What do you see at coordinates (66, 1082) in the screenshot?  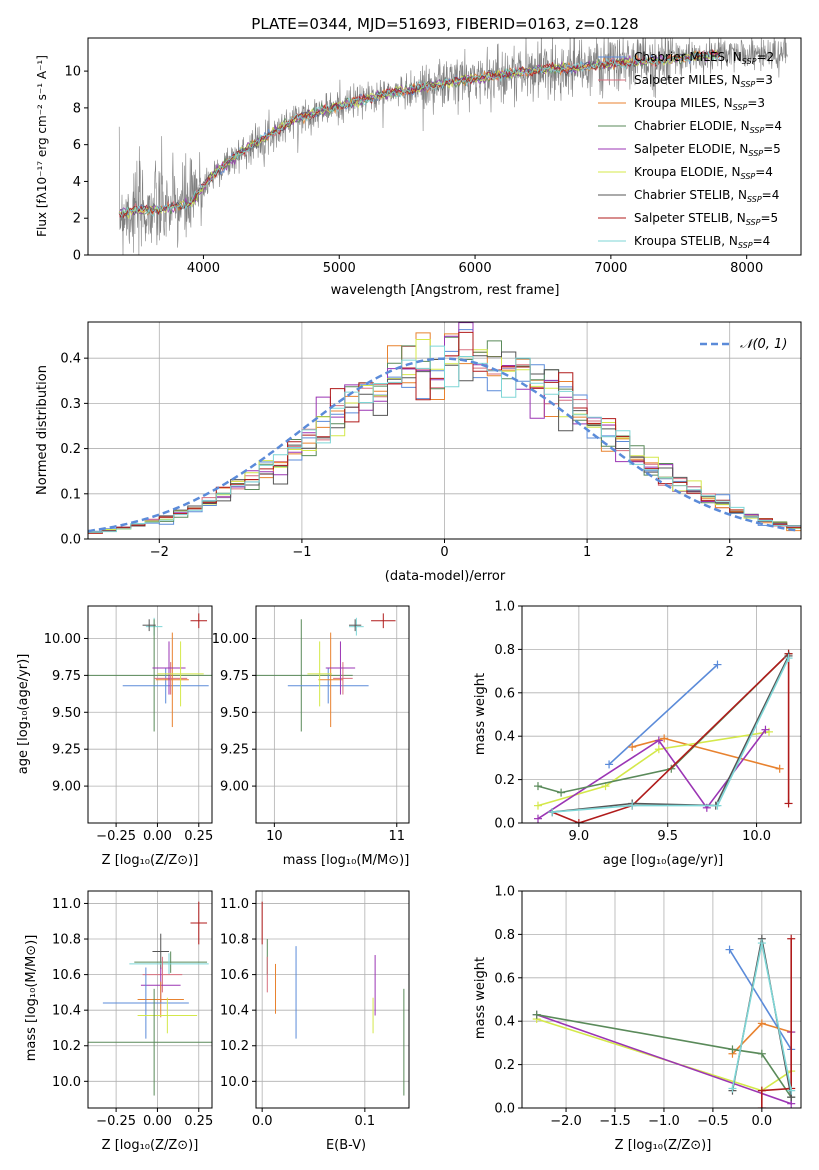 I see `mass-vs-z-y-tick-label: 10.0` at bounding box center [66, 1082].